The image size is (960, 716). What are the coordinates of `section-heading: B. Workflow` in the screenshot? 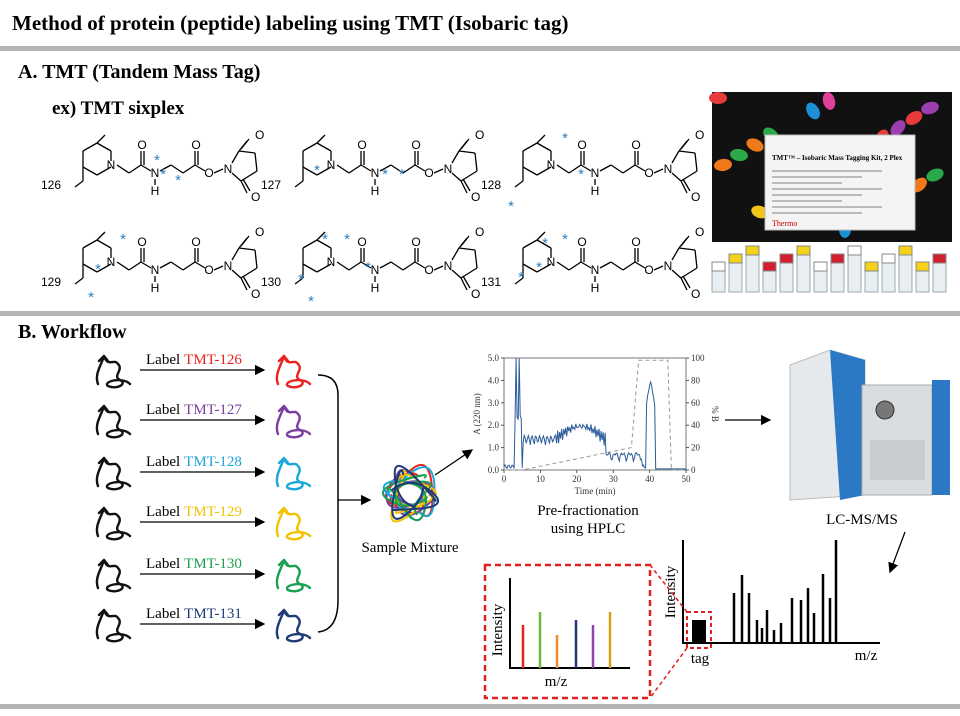 It's located at (72, 332).